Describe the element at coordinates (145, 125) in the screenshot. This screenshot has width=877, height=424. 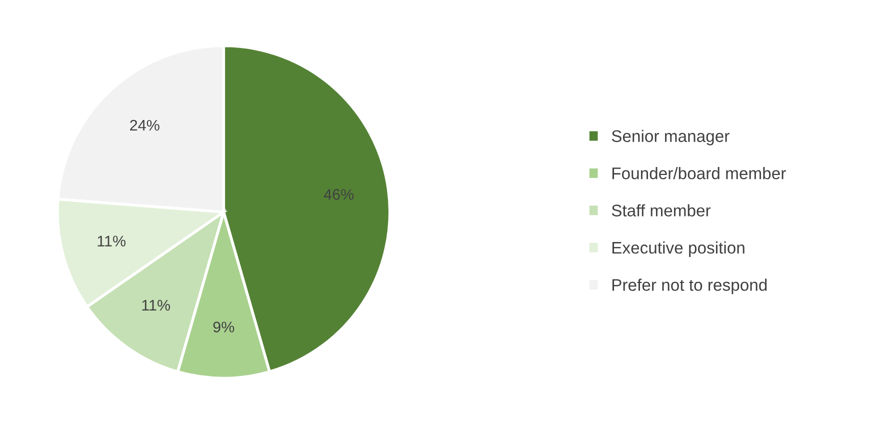
I see `data-label: 24%` at that location.